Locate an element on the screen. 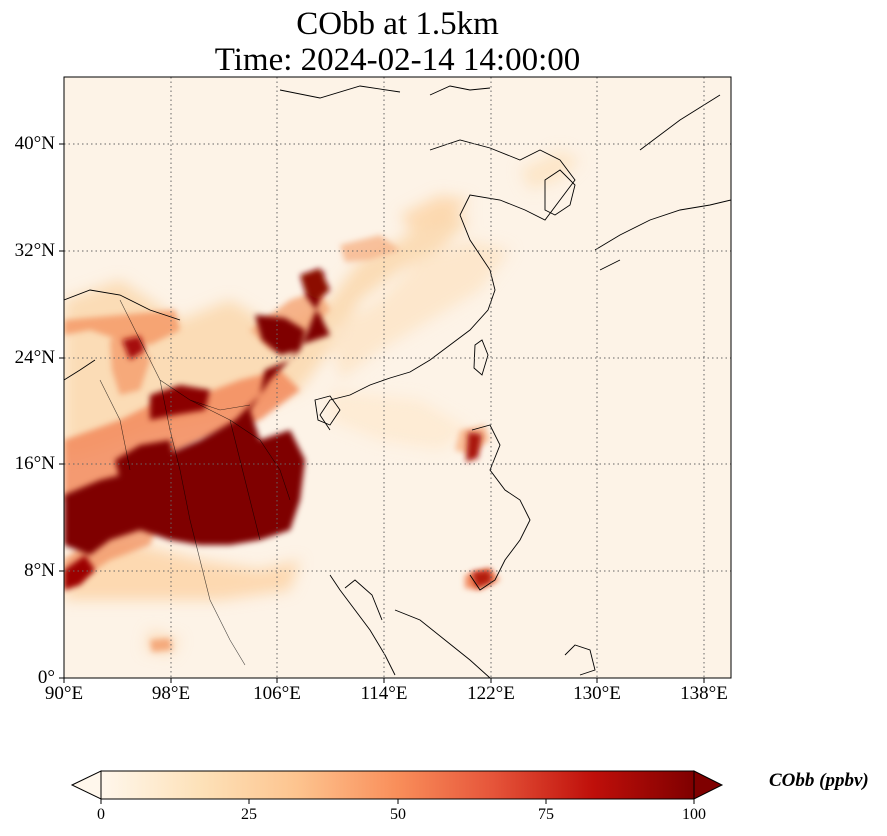 The image size is (887, 836). lon-label-130e: 130°E is located at coordinates (597, 693).